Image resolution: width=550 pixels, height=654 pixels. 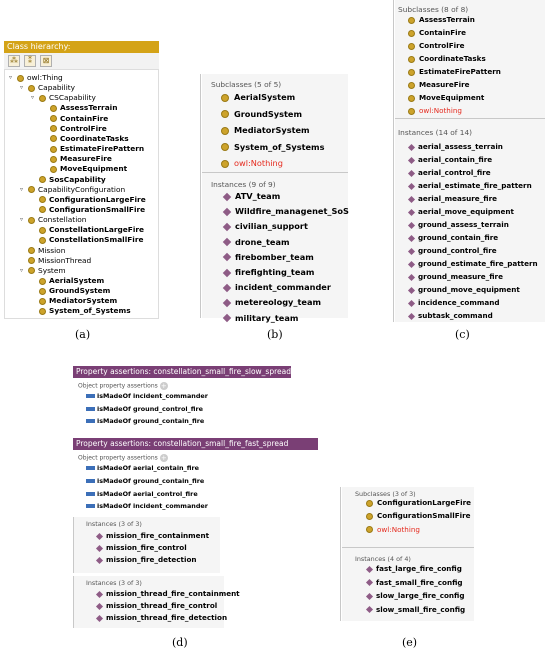 What do you see at coordinates (462, 334) in the screenshot?
I see `caption-c: (c)` at bounding box center [462, 334].